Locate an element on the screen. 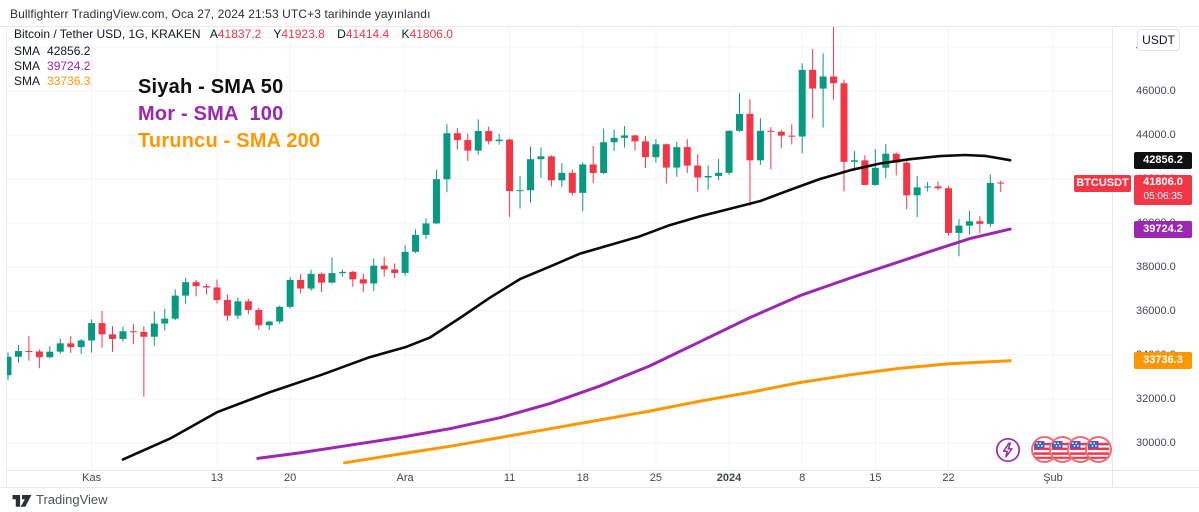 The height and width of the screenshot is (512, 1199). time-tick-label: 25 is located at coordinates (656, 478).